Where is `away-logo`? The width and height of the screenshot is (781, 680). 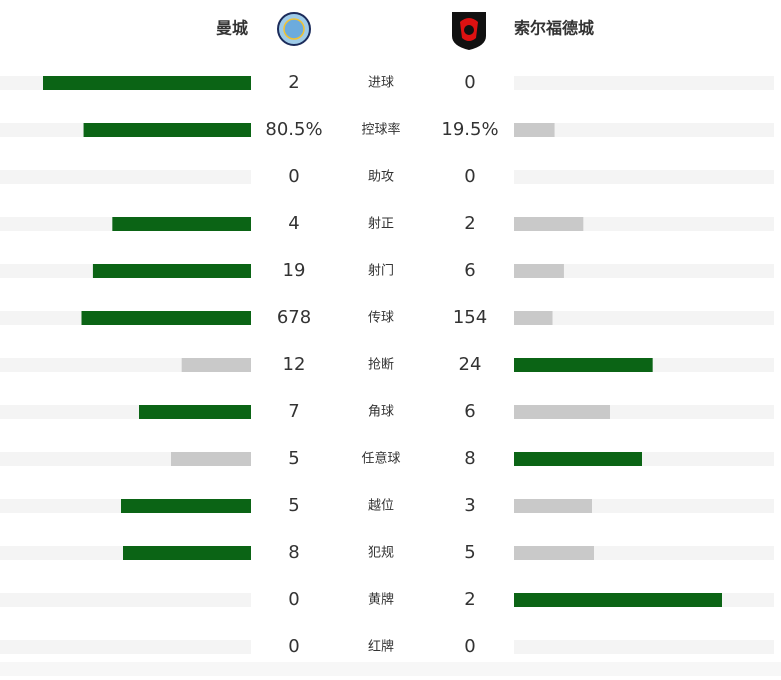 away-logo is located at coordinates (469, 31).